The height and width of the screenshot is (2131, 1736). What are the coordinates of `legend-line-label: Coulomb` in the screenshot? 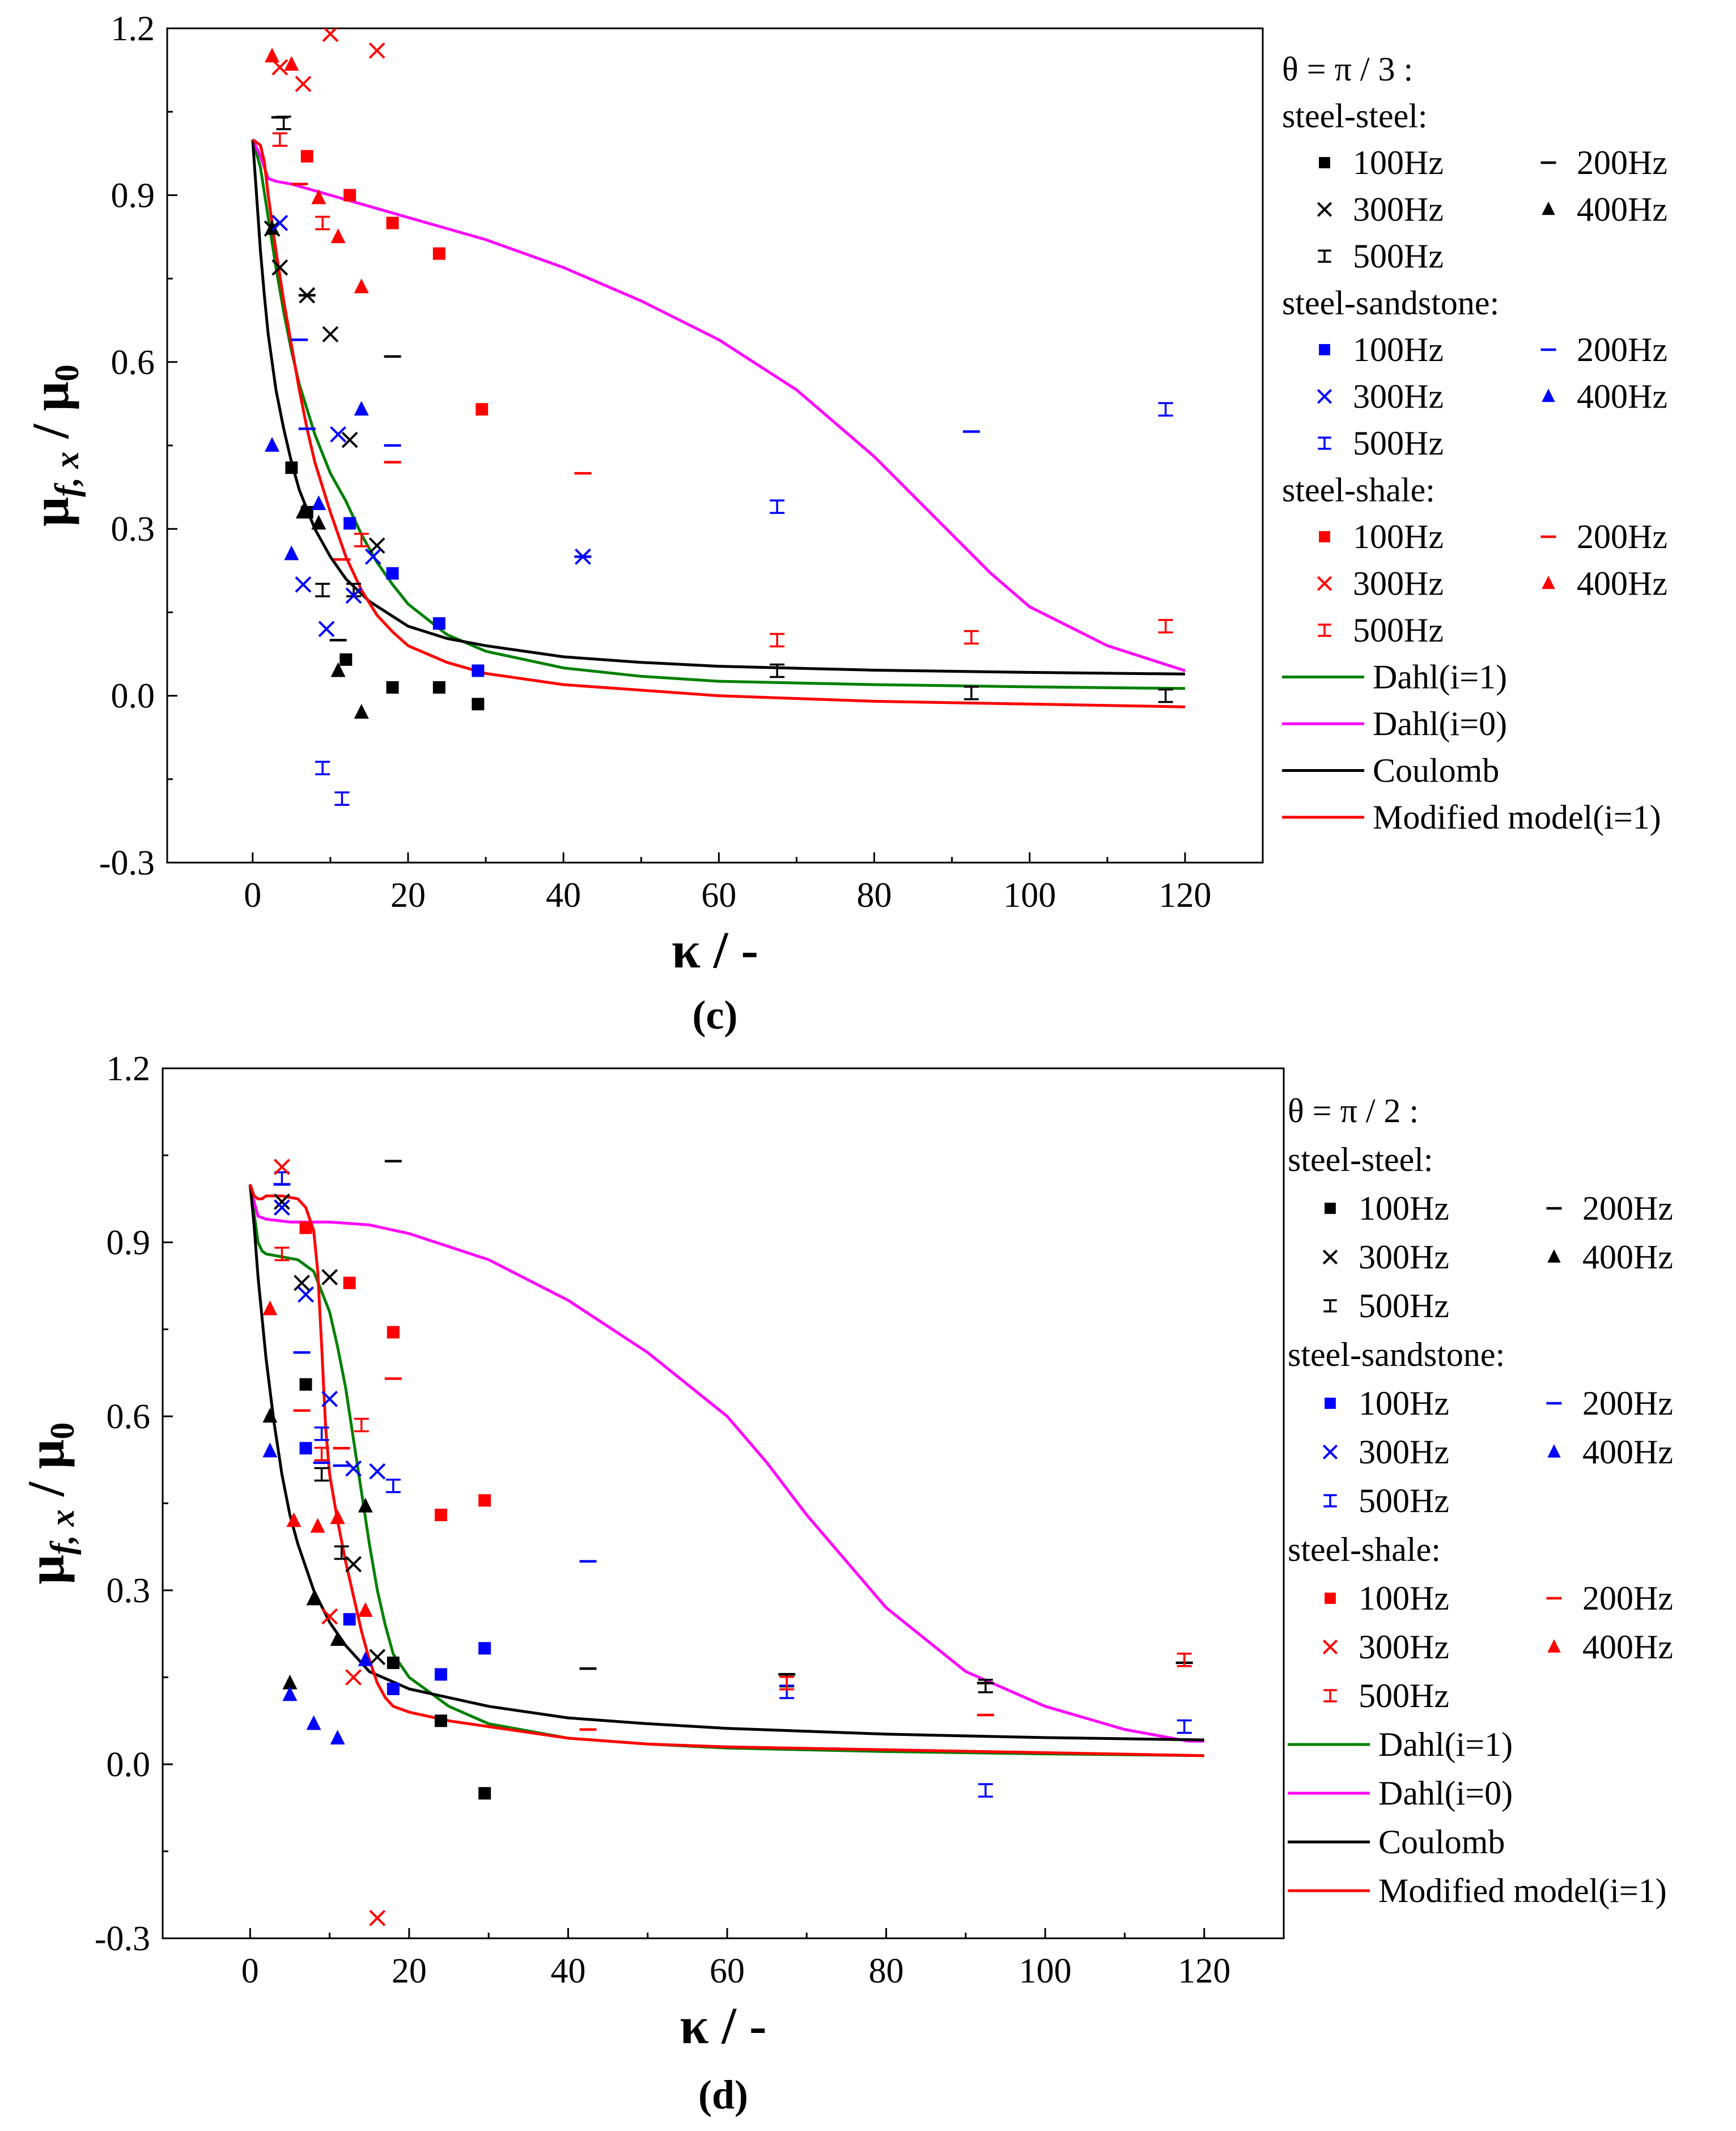 It's located at (1436, 770).